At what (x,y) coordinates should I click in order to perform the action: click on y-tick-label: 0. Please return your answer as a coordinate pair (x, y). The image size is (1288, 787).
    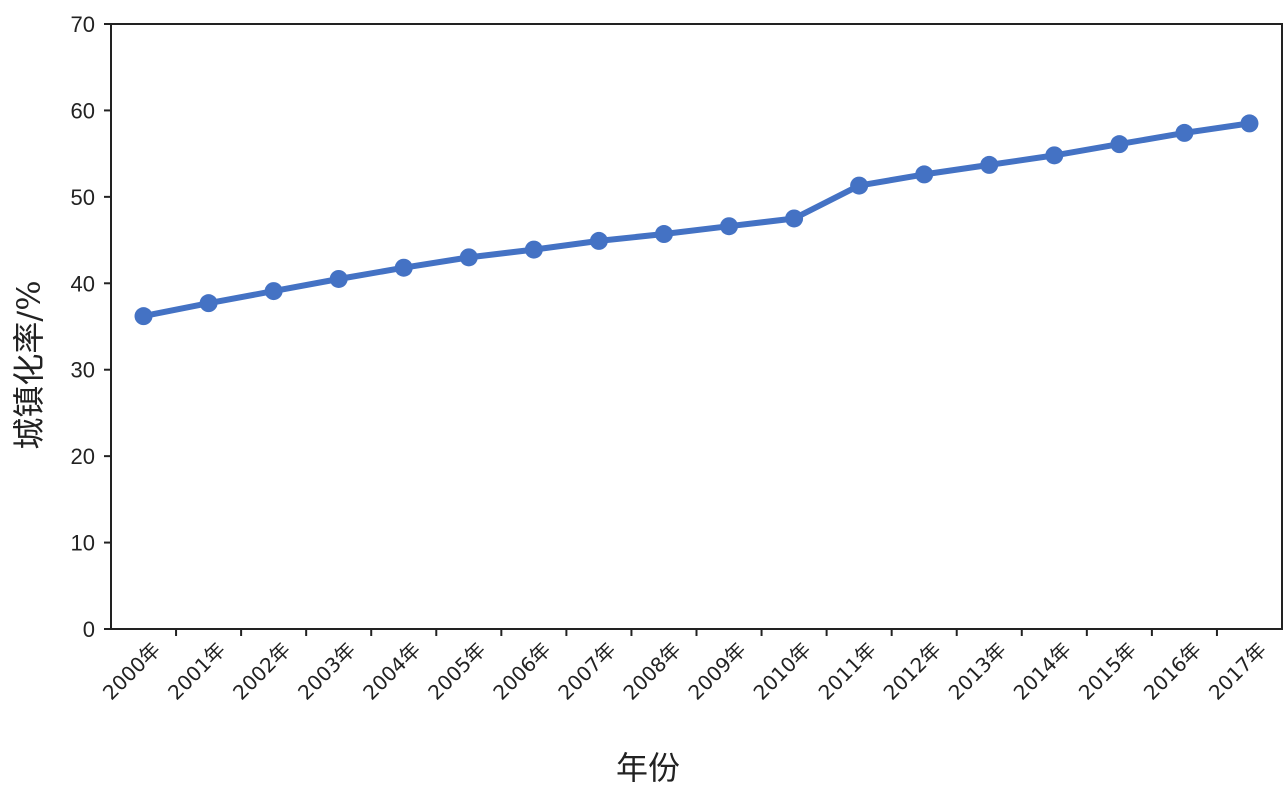
    Looking at the image, I should click on (89, 629).